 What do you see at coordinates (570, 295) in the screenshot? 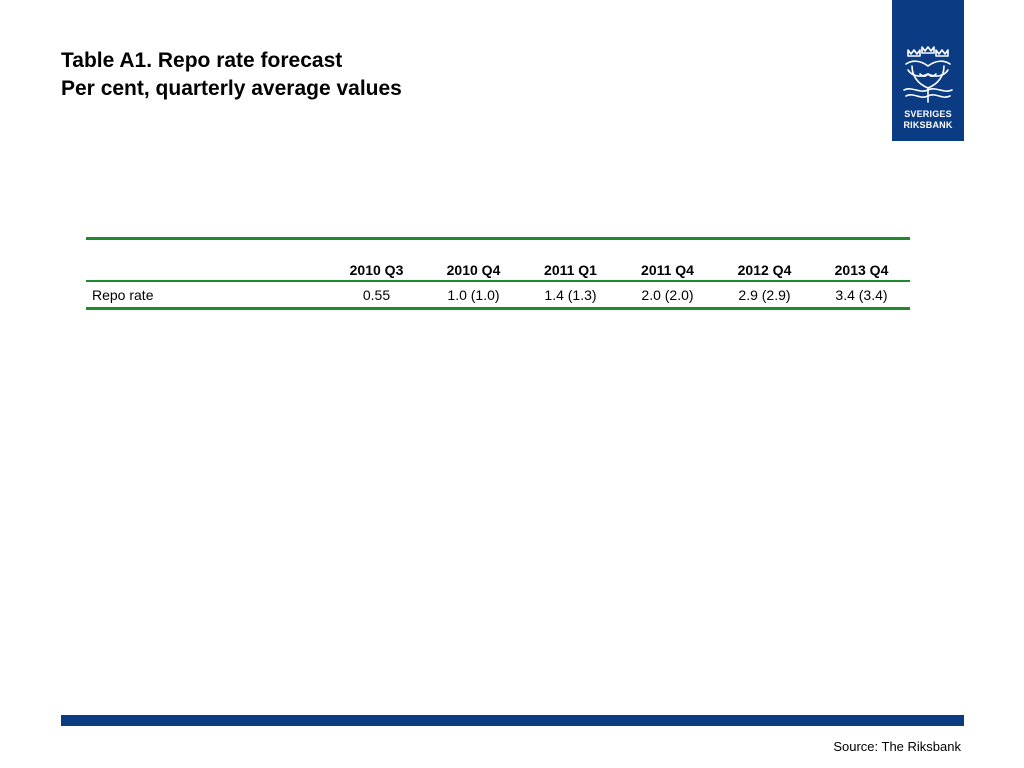
I see `table-cell: 1.4 (1.3)` at bounding box center [570, 295].